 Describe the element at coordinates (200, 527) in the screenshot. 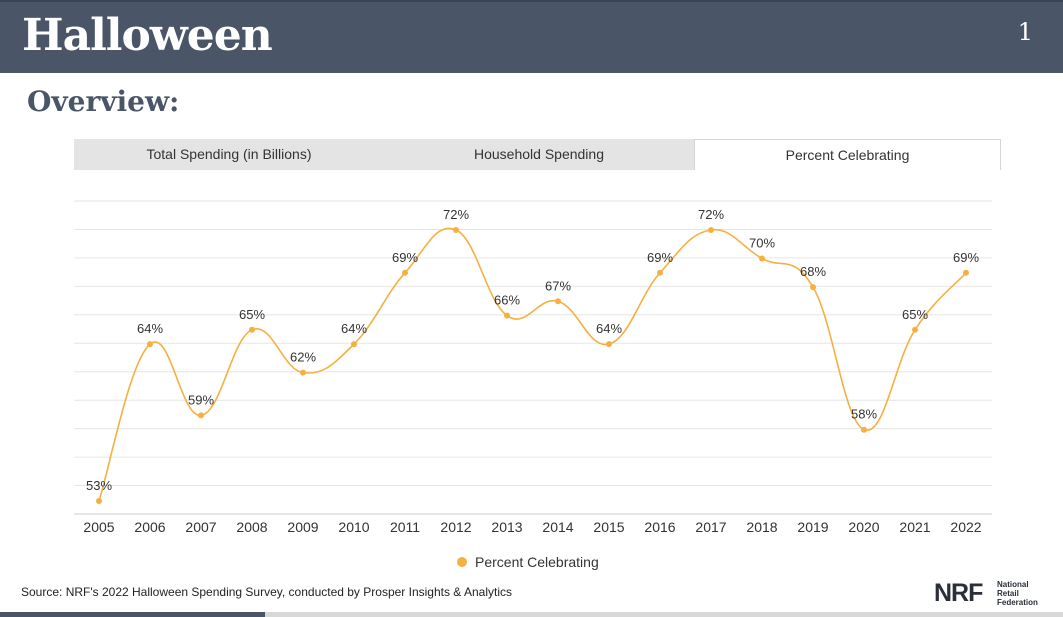

I see `x-tick-label-2007: 2007` at that location.